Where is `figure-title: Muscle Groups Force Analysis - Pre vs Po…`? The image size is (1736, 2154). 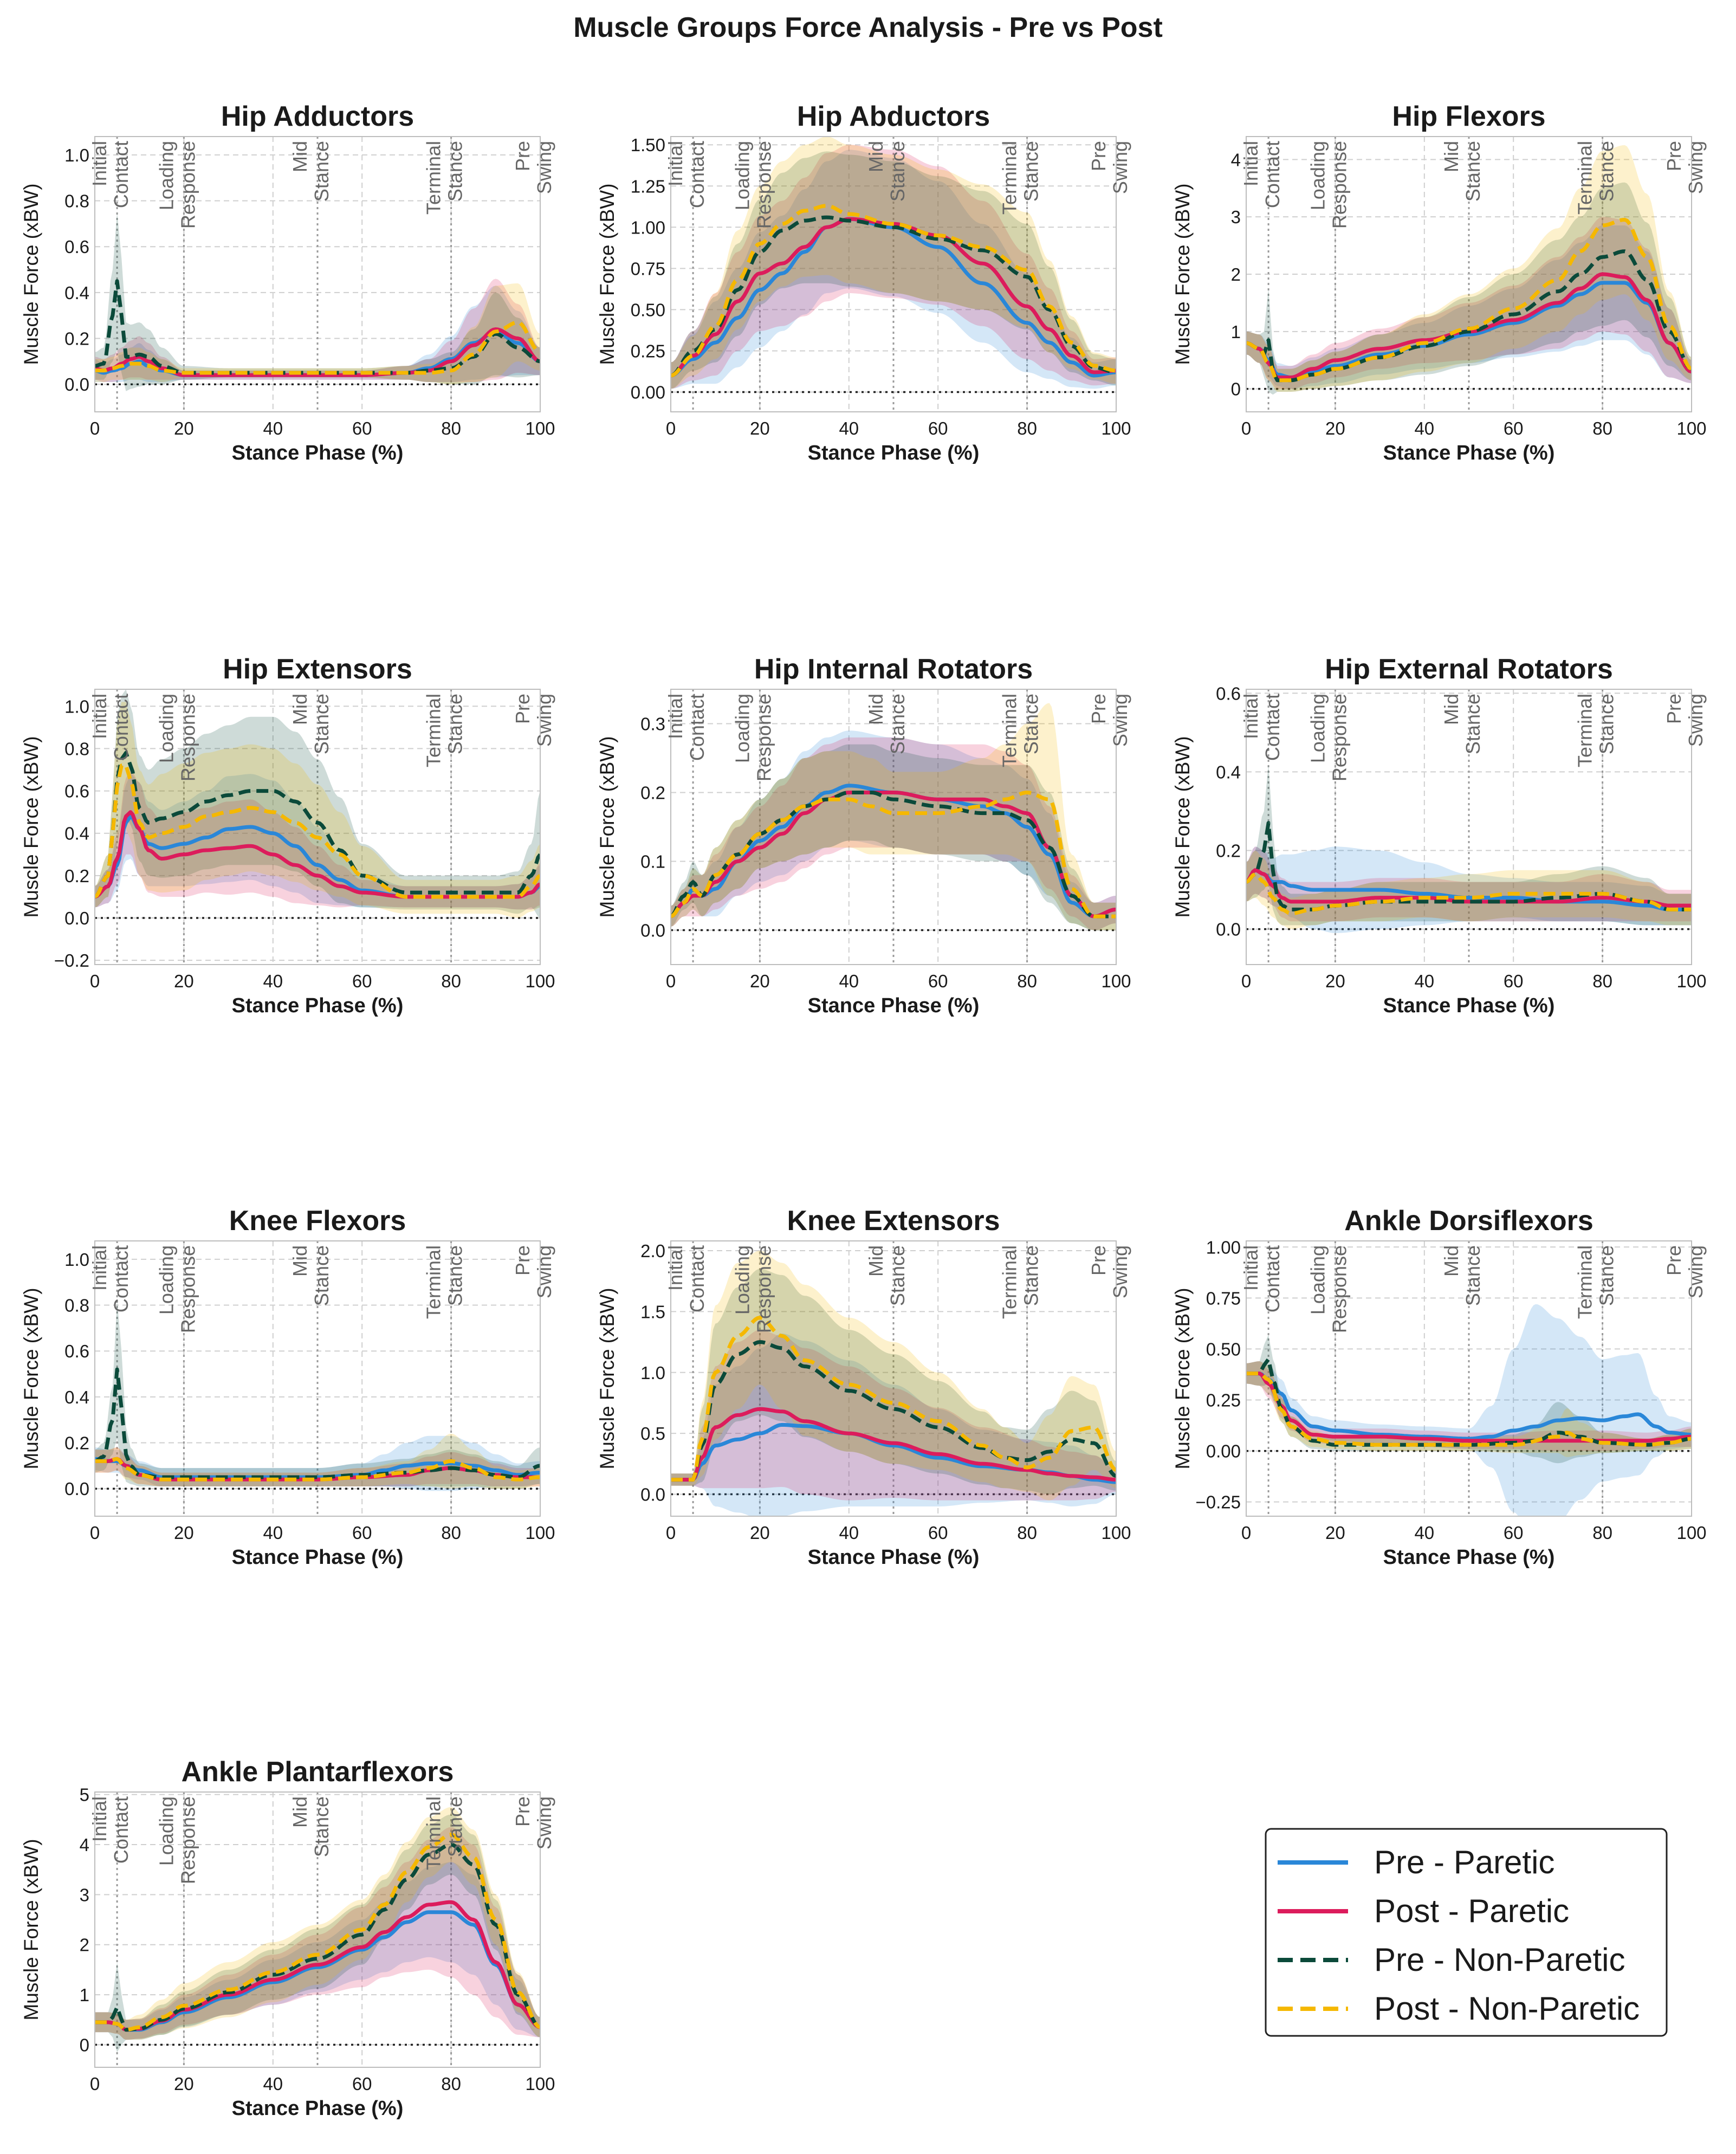
figure-title: Muscle Groups Force Analysis - Pre vs Po… is located at coordinates (868, 27).